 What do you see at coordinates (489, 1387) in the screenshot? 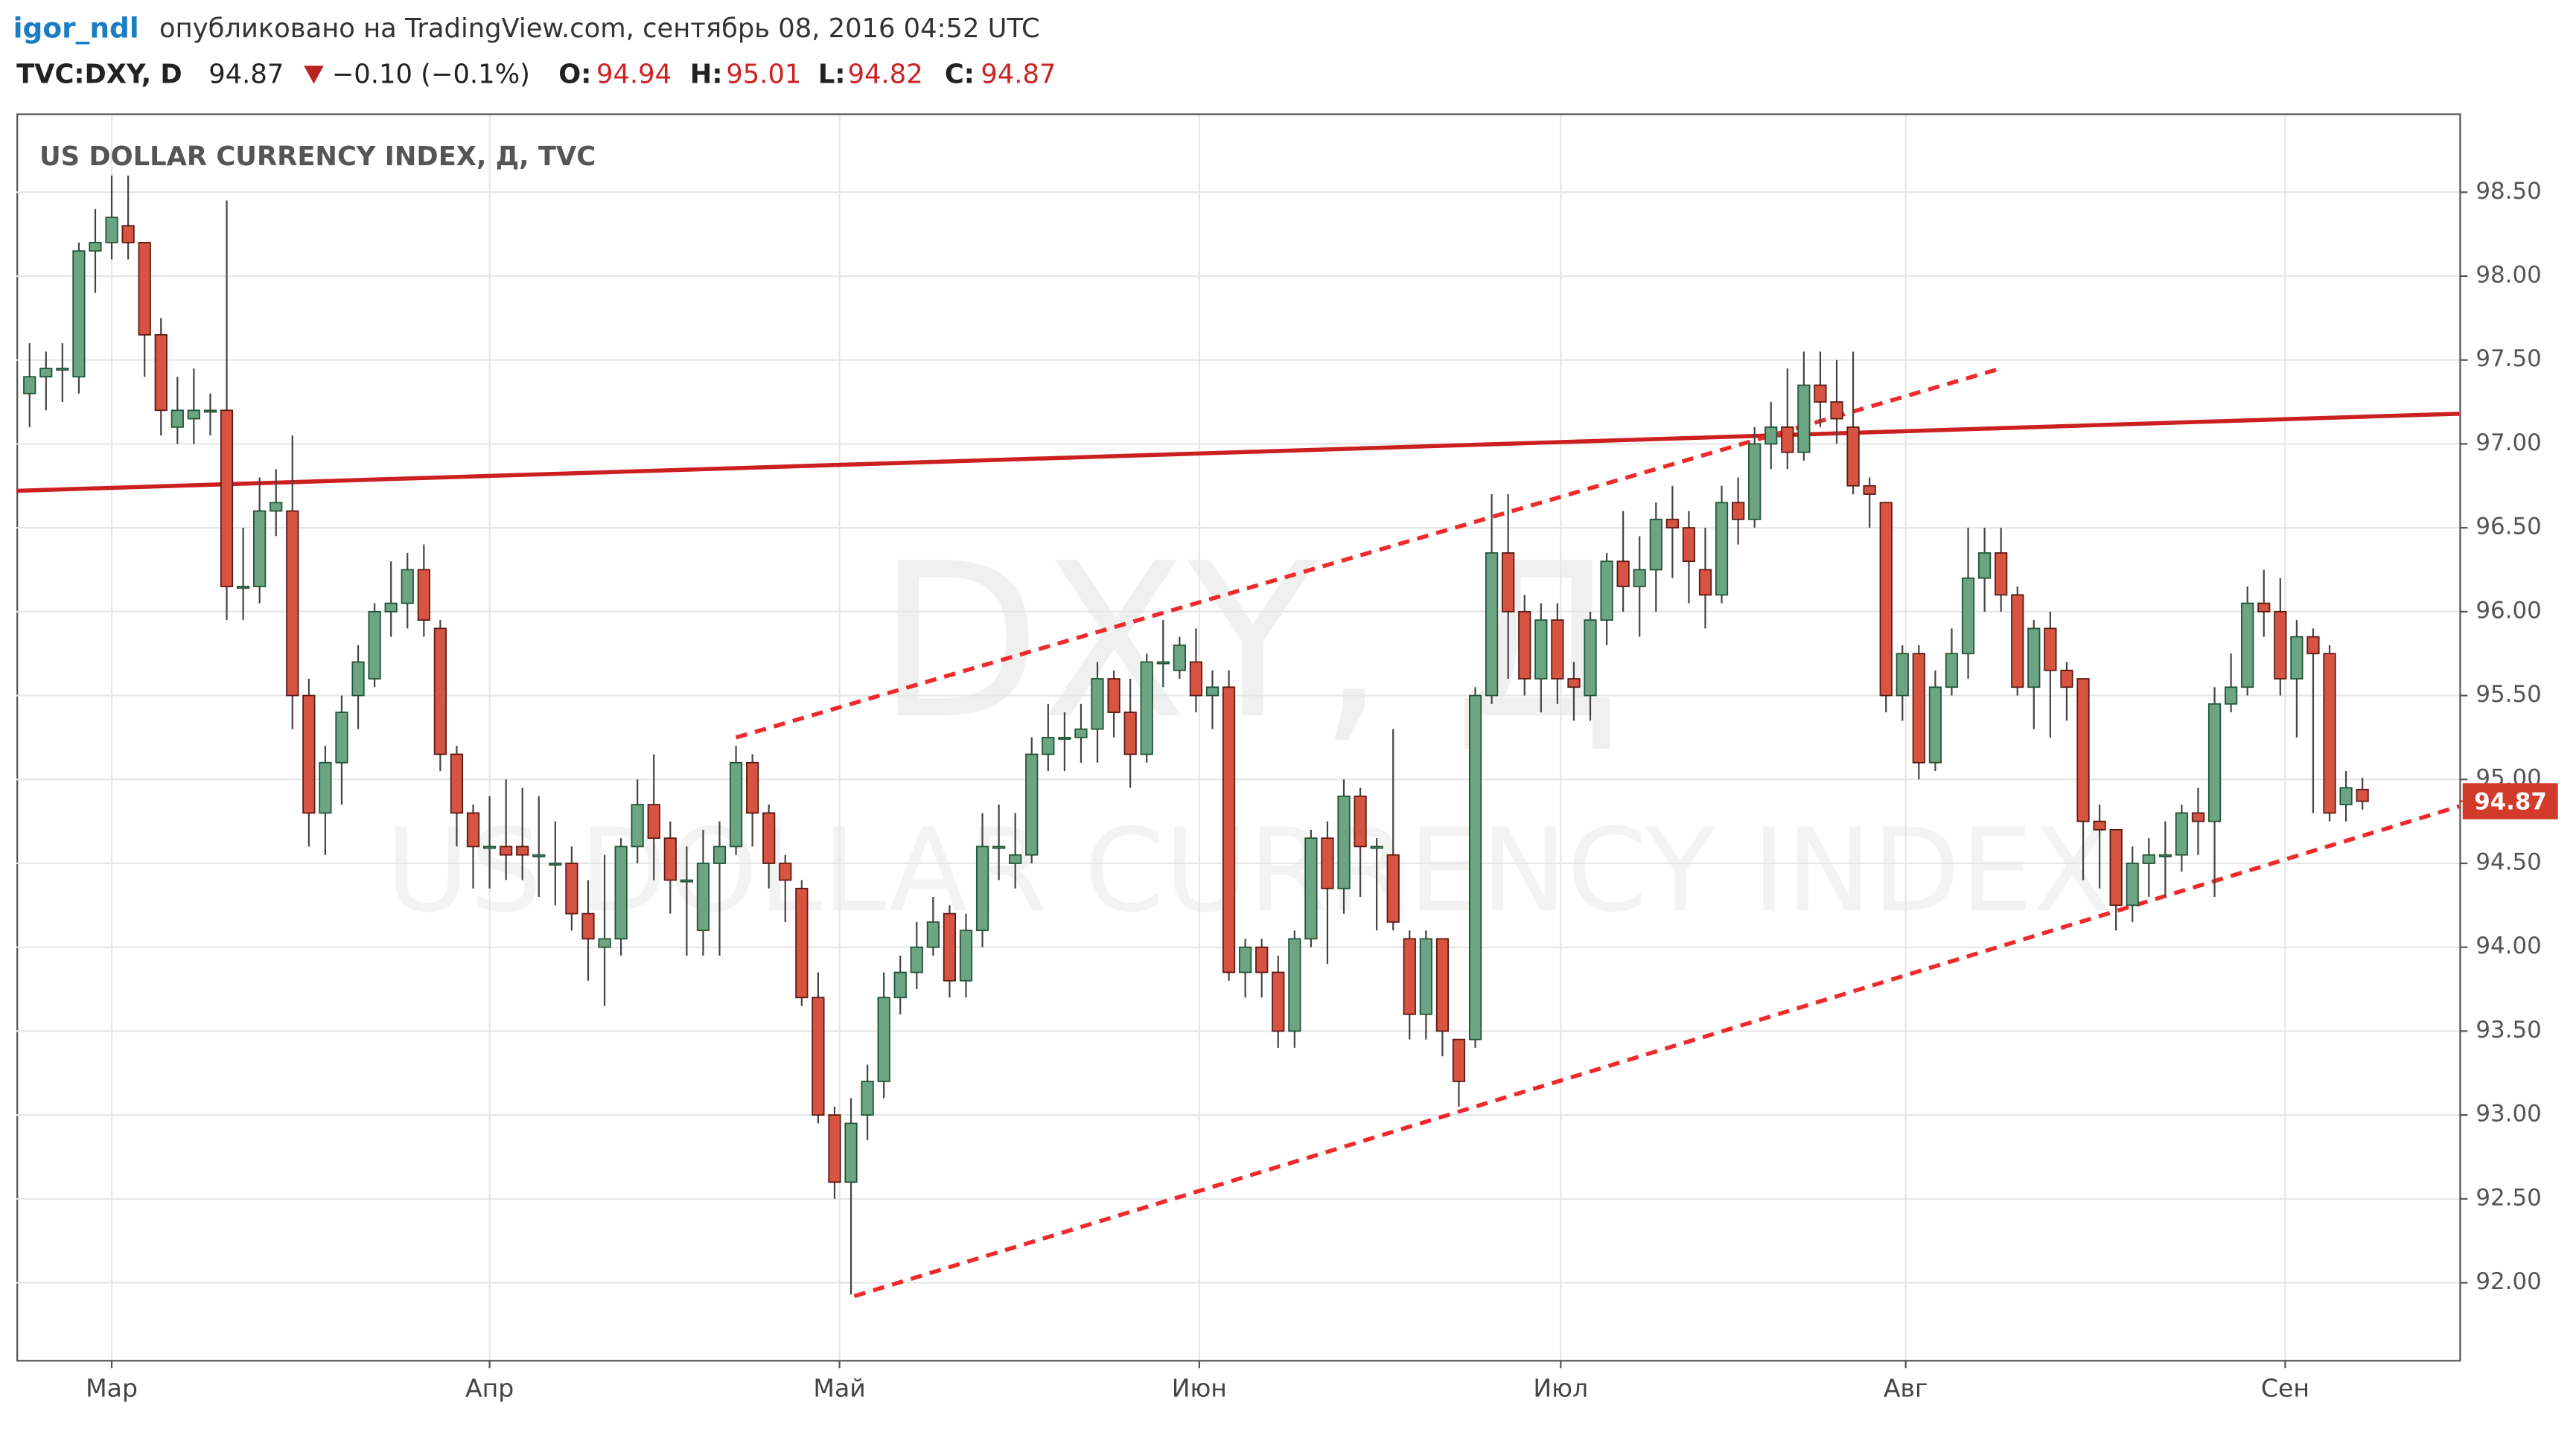
I see `x-tick-label: Апр` at bounding box center [489, 1387].